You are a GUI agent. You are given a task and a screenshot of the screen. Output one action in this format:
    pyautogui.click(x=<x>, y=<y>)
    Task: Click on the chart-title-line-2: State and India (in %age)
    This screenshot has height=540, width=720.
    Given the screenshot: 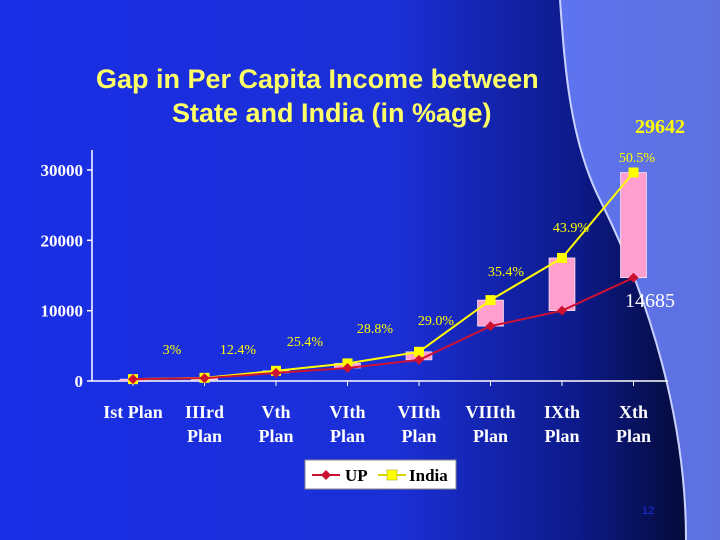 What is the action you would take?
    pyautogui.click(x=332, y=113)
    